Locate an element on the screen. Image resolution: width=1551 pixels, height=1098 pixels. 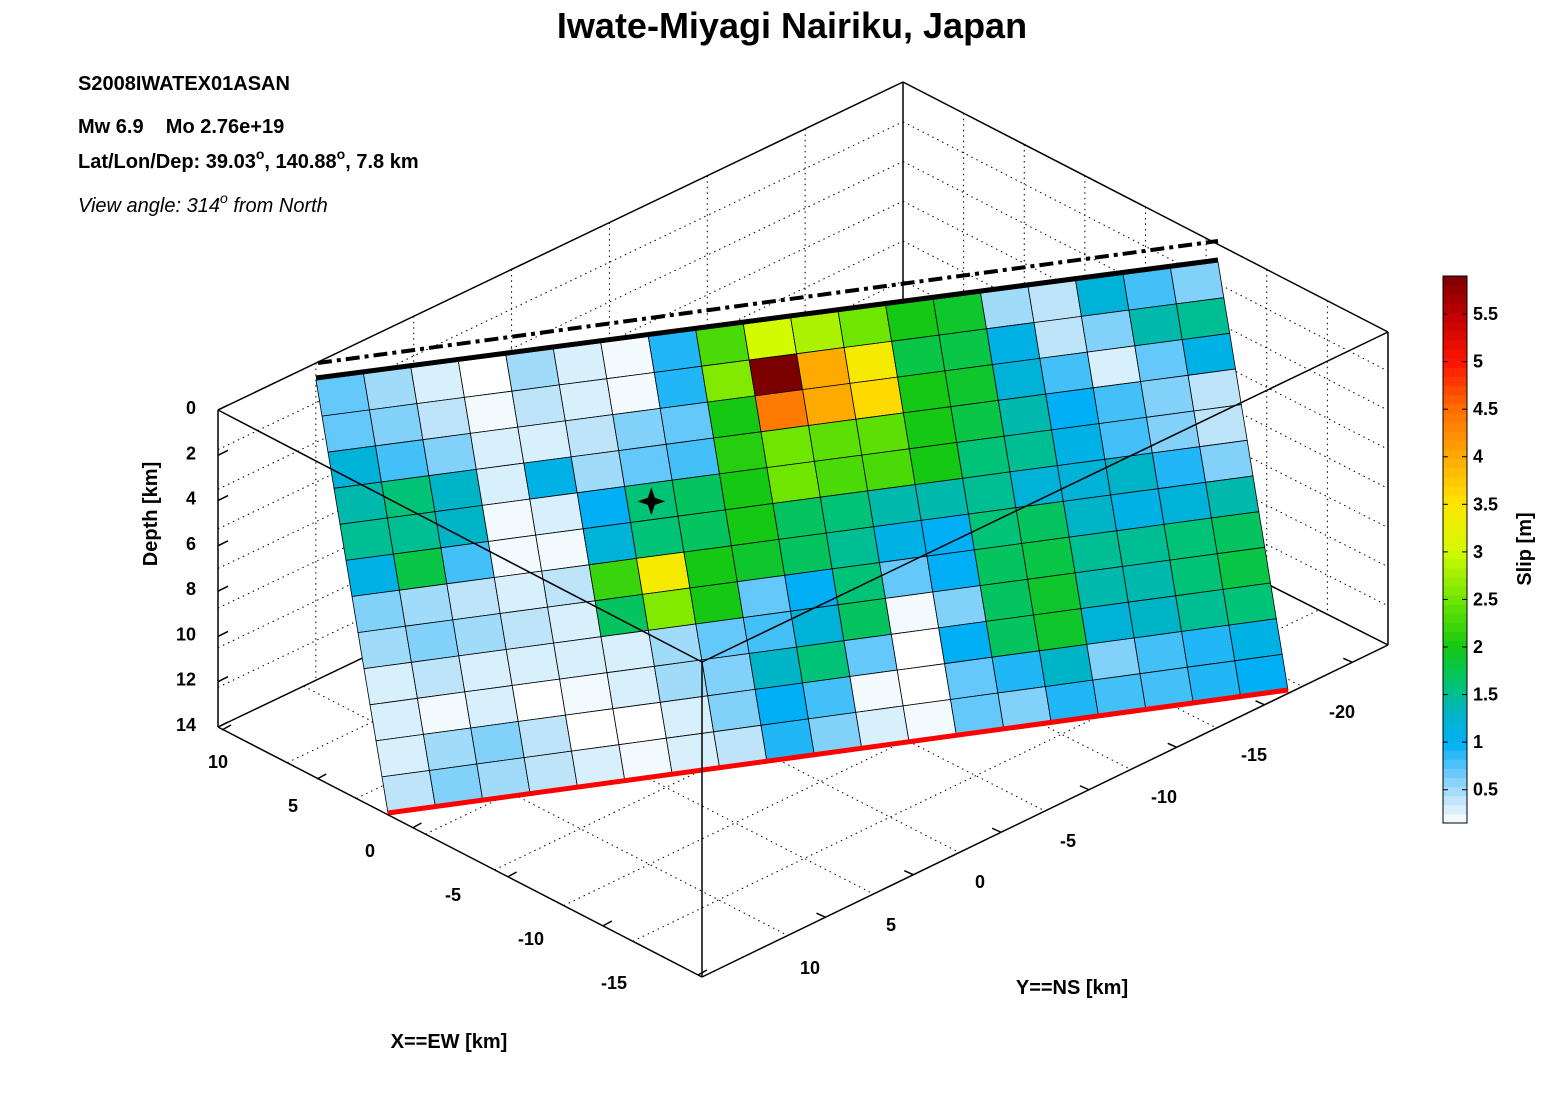
colorbar: 0.5 1 1.5 2 2.5 3 3.5 4 4.5 5 5.5 is located at coordinates (1470, 549).